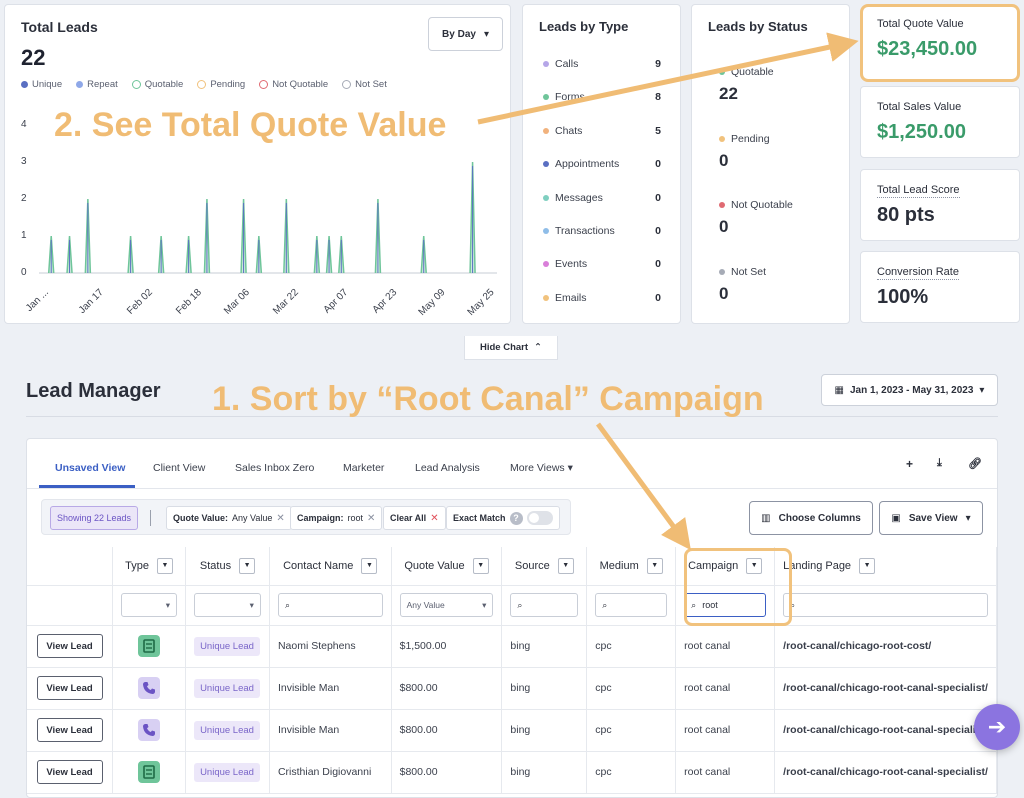 The height and width of the screenshot is (798, 1024). Describe the element at coordinates (885, 646) in the screenshot. I see `landing-page-link: /root-canal/chicago-root-cost/` at that location.